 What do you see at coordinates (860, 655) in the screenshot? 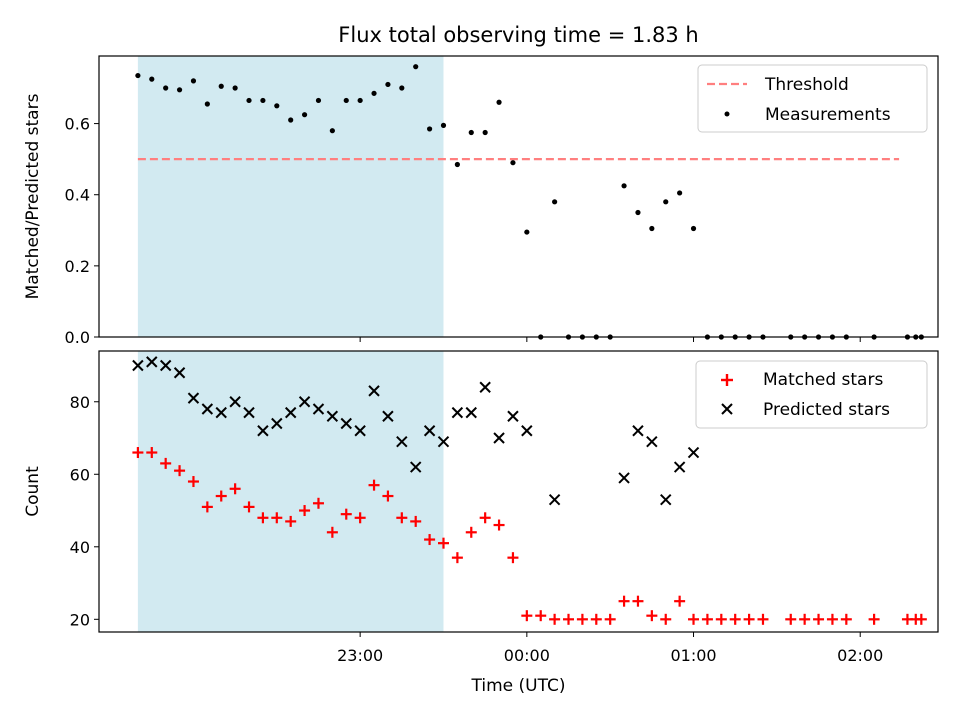
I see `x-tick-label: 02:00` at bounding box center [860, 655].